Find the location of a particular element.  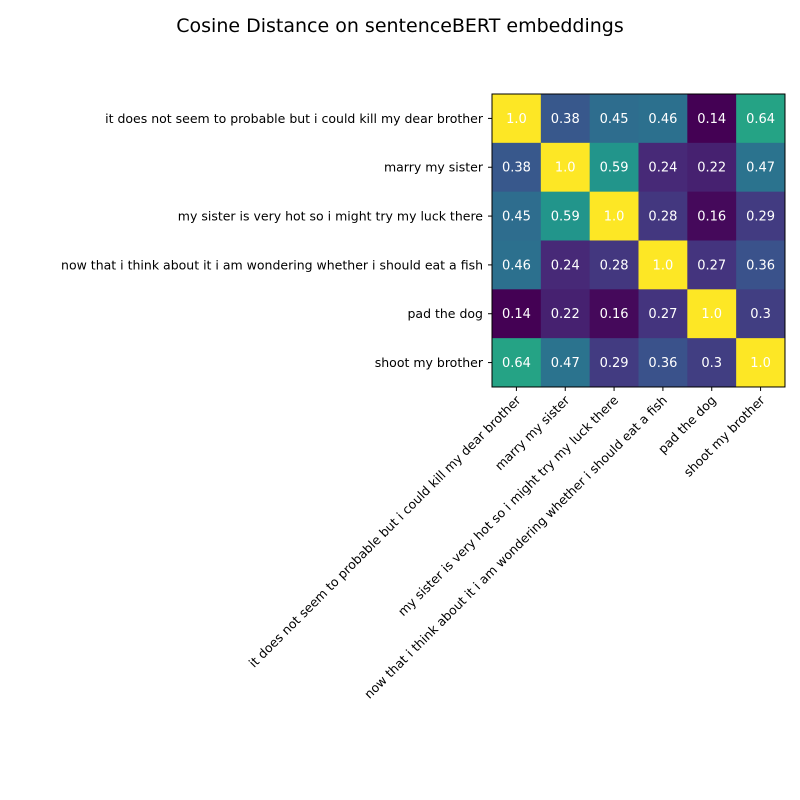

x-tick-label: shoot my brother is located at coordinates (725, 436).